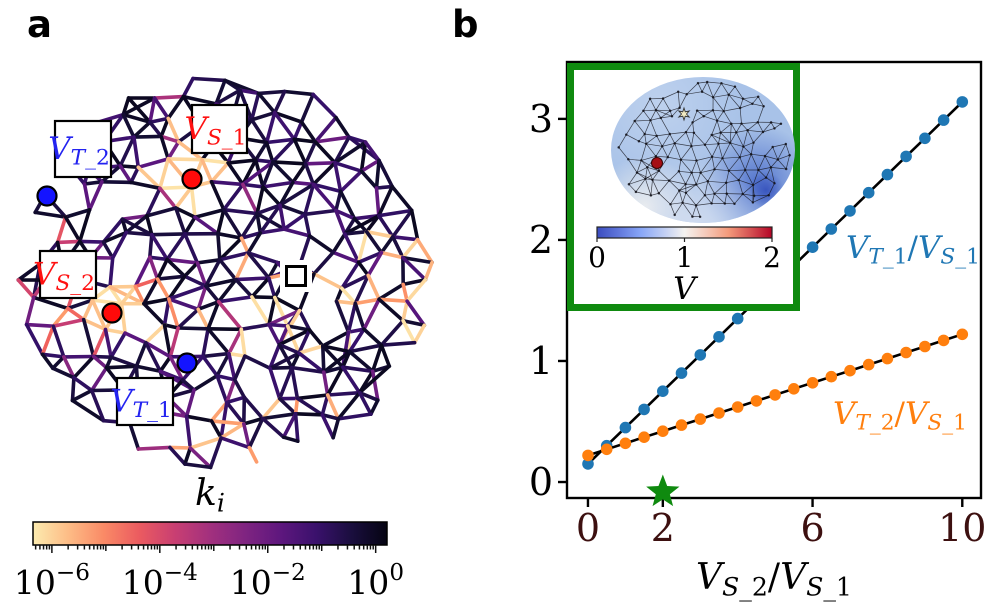 This screenshot has width=988, height=602. I want to click on colorbar-a-ticklabel: 10⁻⁶, so click(52, 581).